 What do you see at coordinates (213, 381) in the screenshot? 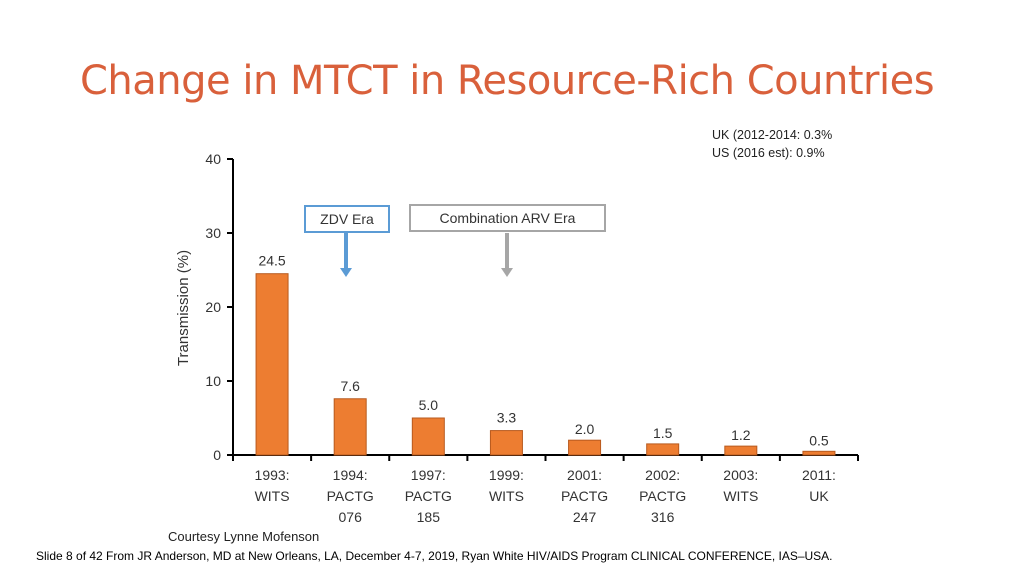
I see `y-tick-label: 10` at bounding box center [213, 381].